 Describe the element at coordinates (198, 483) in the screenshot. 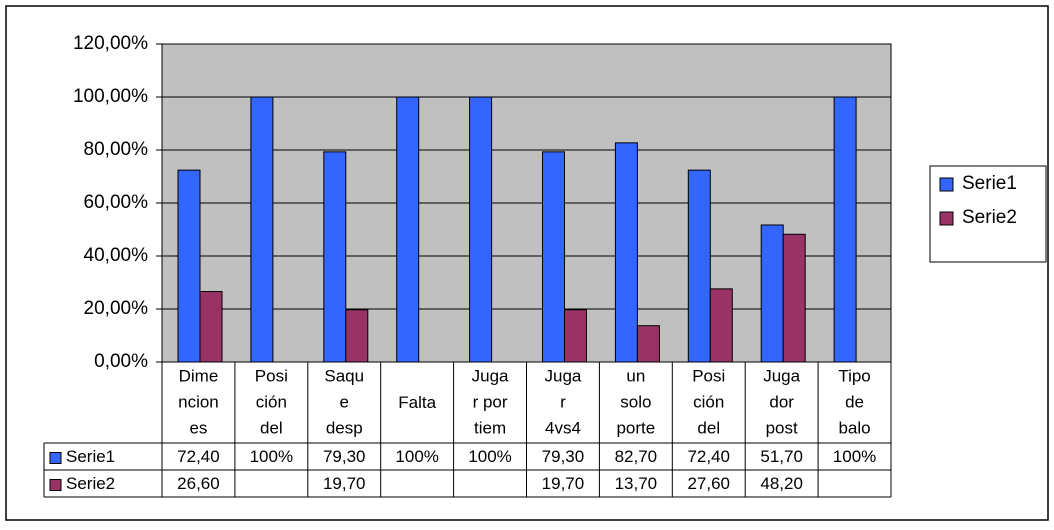

I see `table-value: 26,60` at that location.